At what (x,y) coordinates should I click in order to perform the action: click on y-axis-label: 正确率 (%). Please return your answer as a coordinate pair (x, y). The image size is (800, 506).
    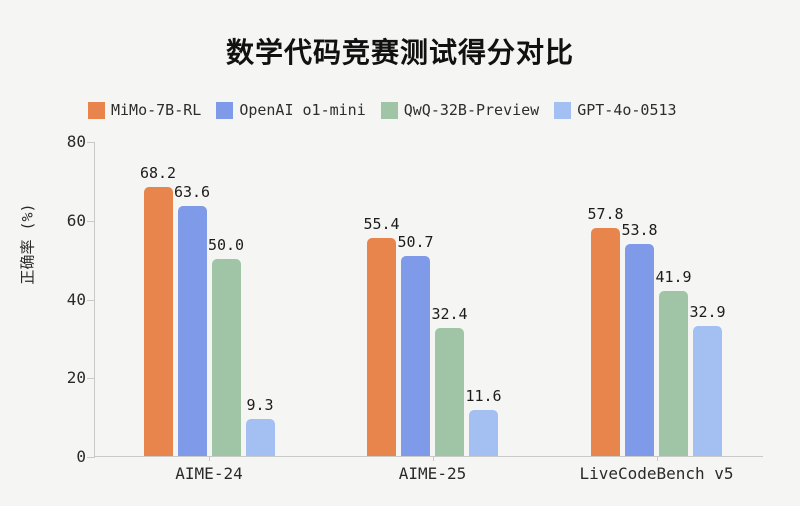
    Looking at the image, I should click on (27, 244).